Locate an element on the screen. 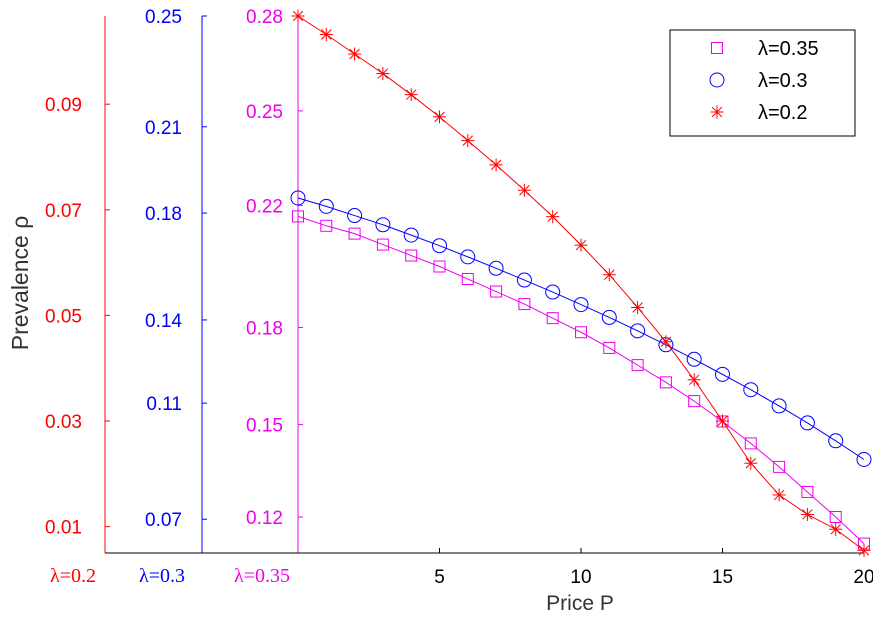 The width and height of the screenshot is (873, 619). x-tick-label: 5 is located at coordinates (439, 577).